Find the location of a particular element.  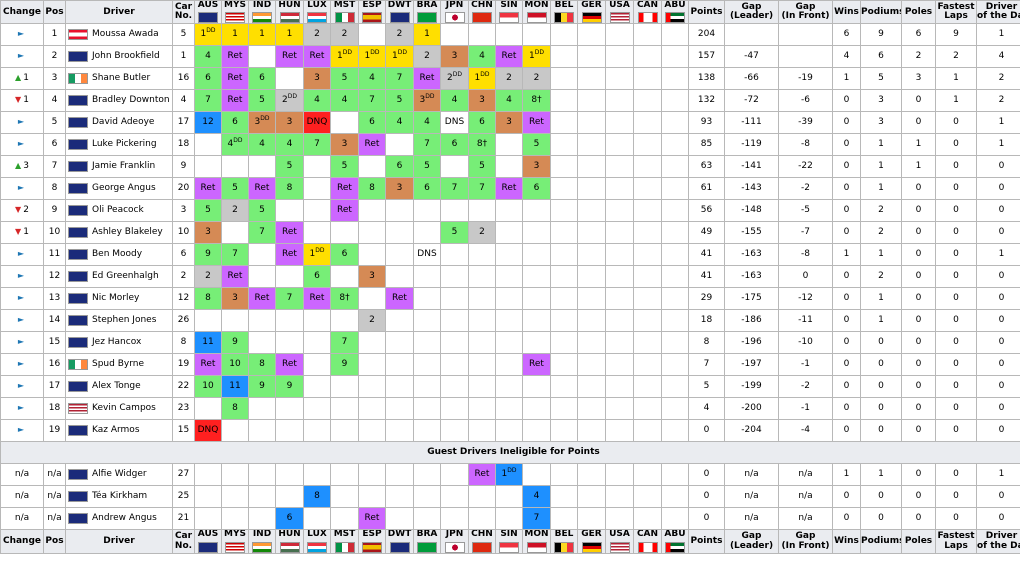

table-row: ► 1 Moussa Awada 5 1DD 1 1 1 2 2 2 1 204 6 9 6 9 1 is located at coordinates (510, 35).